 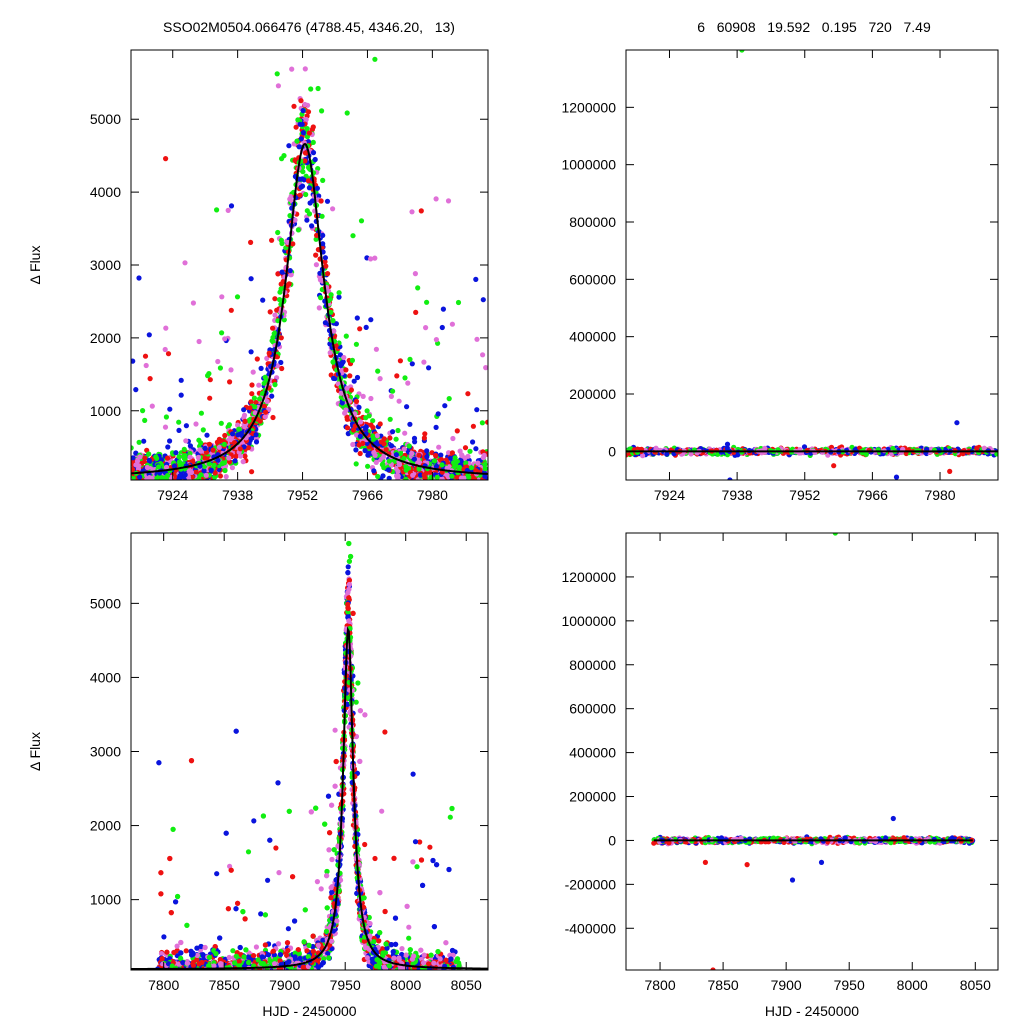 What do you see at coordinates (309, 308) in the screenshot?
I see `model-curve` at bounding box center [309, 308].